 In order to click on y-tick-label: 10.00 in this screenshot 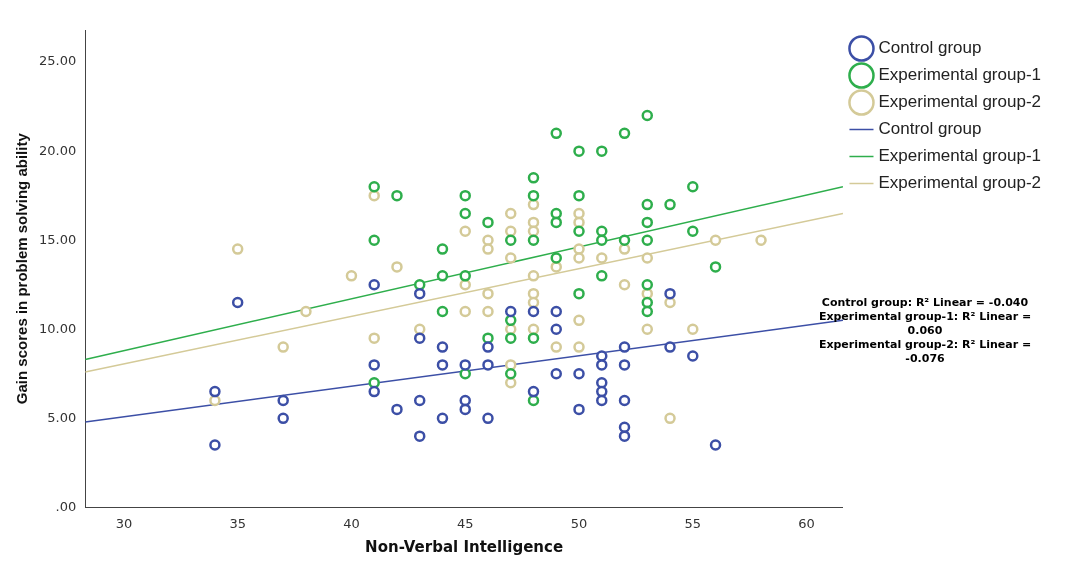, I will do `click(58, 328)`.